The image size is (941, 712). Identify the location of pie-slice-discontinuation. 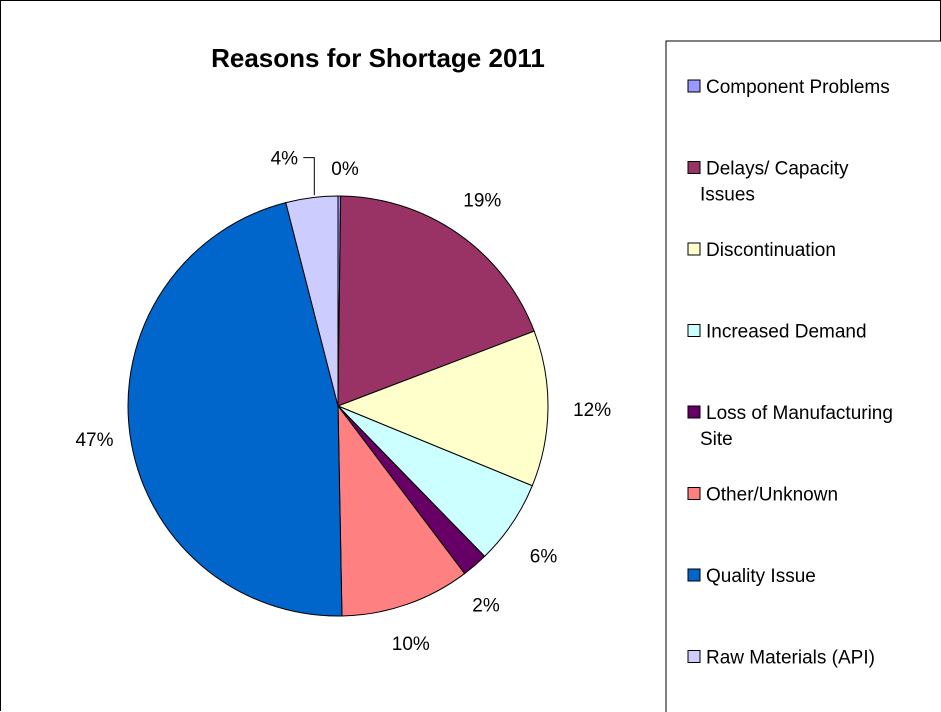
(442, 408).